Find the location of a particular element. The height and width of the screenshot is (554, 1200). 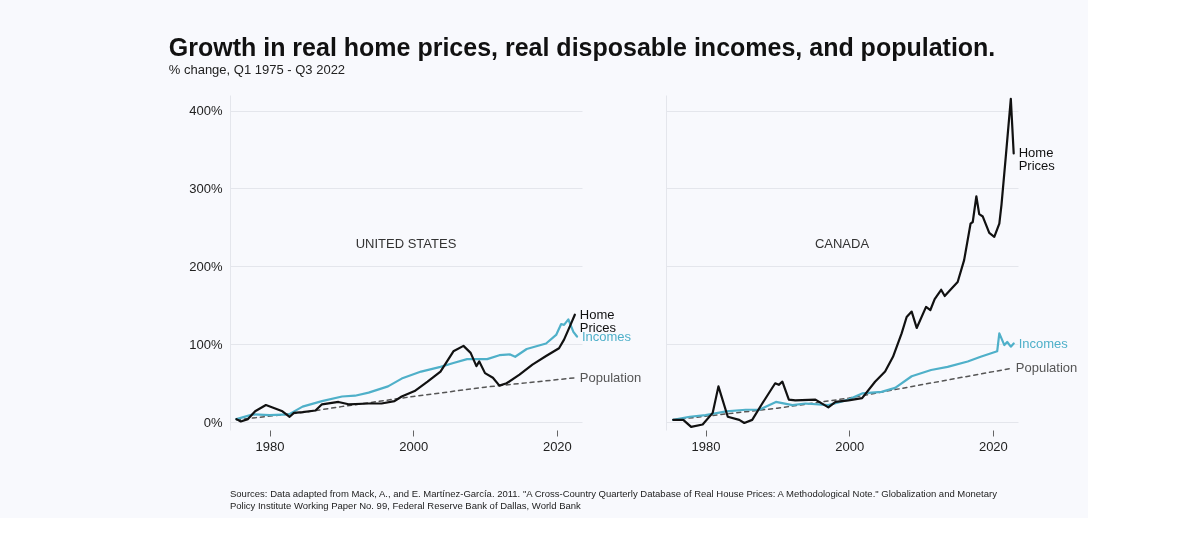

y-tick-label: 200% is located at coordinates (206, 266).